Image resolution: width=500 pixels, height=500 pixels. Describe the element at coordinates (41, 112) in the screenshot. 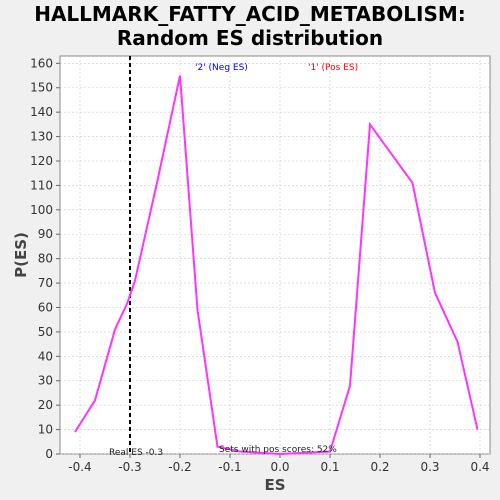

I see `y-tick-label: 140` at that location.